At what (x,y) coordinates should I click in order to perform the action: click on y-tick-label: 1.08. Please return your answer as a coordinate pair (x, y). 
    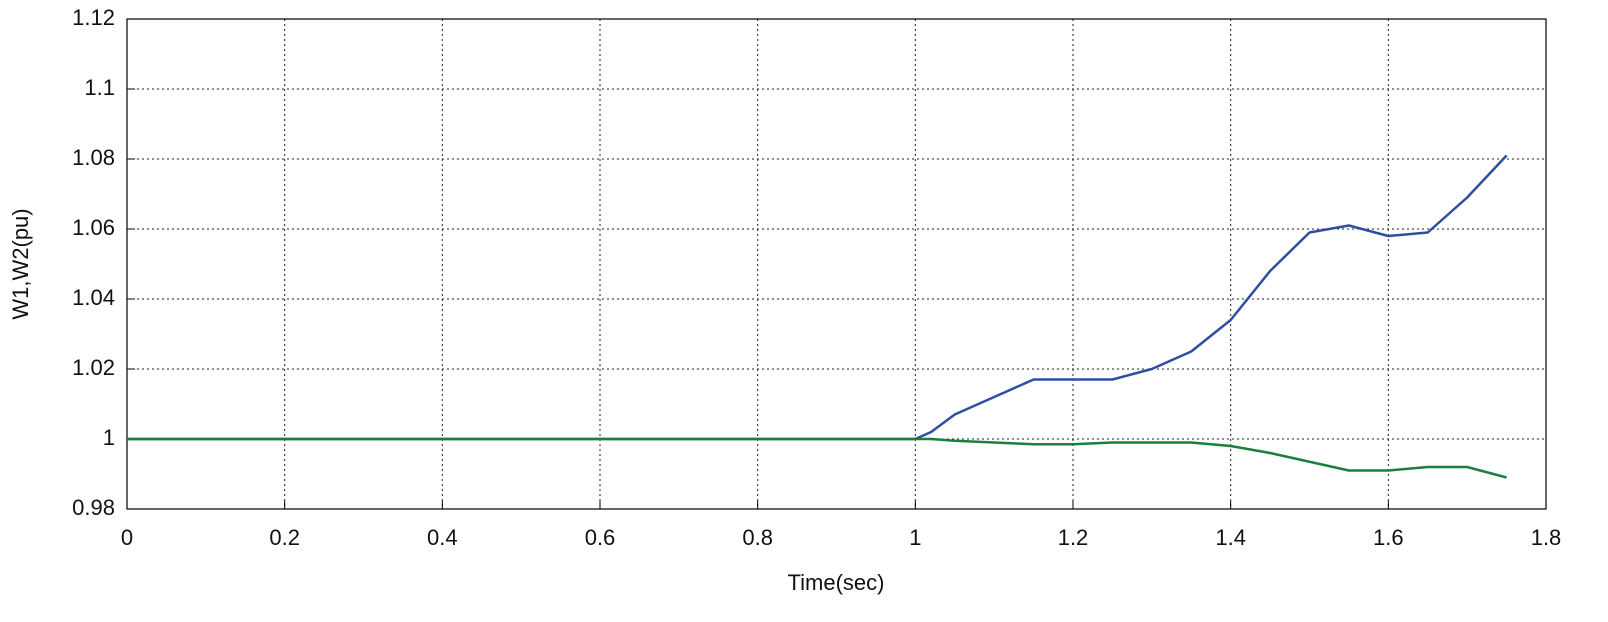
    Looking at the image, I should click on (93, 157).